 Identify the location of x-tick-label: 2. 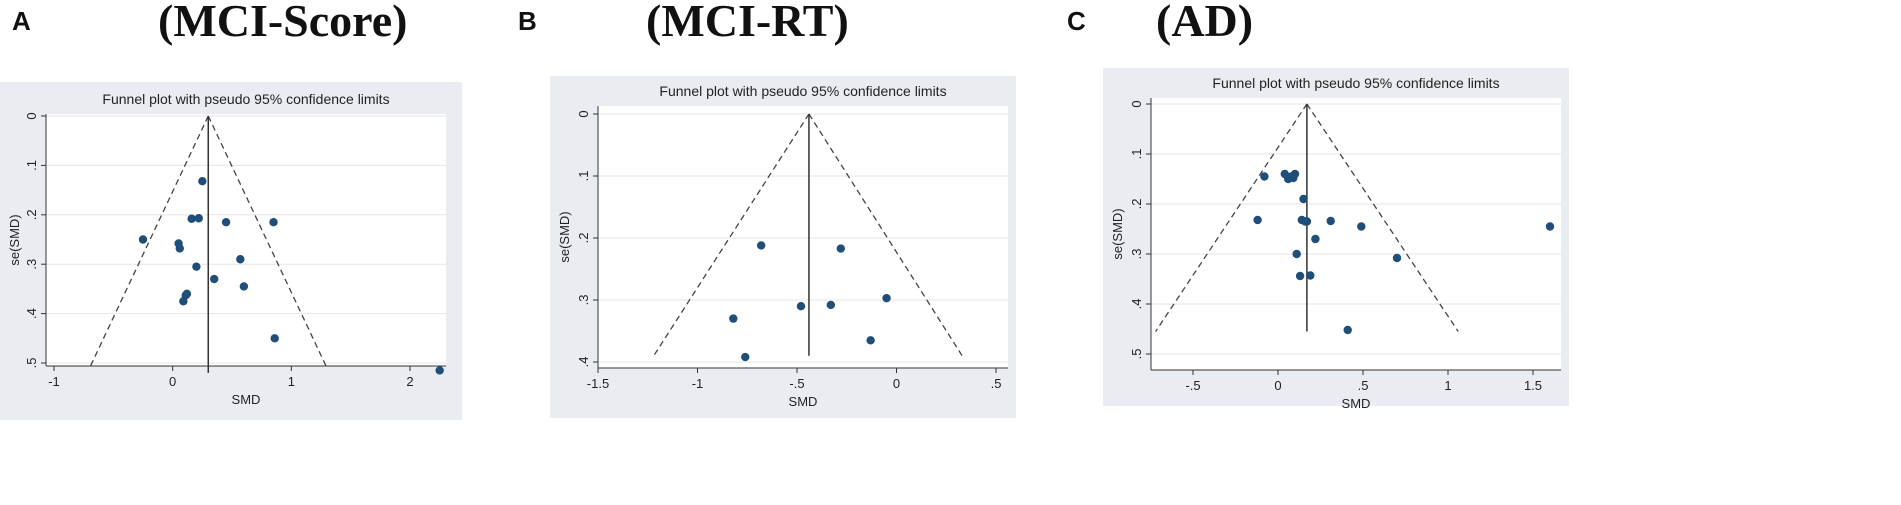
(409, 381).